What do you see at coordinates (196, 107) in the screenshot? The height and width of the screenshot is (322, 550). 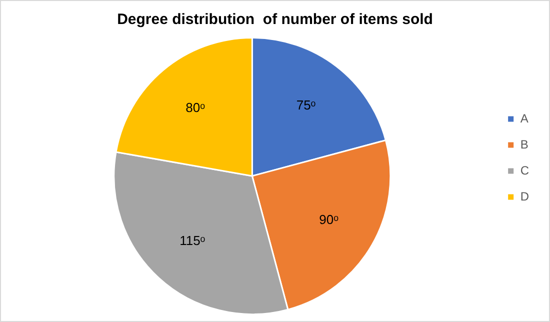 I see `data-label: 80ᵒ` at bounding box center [196, 107].